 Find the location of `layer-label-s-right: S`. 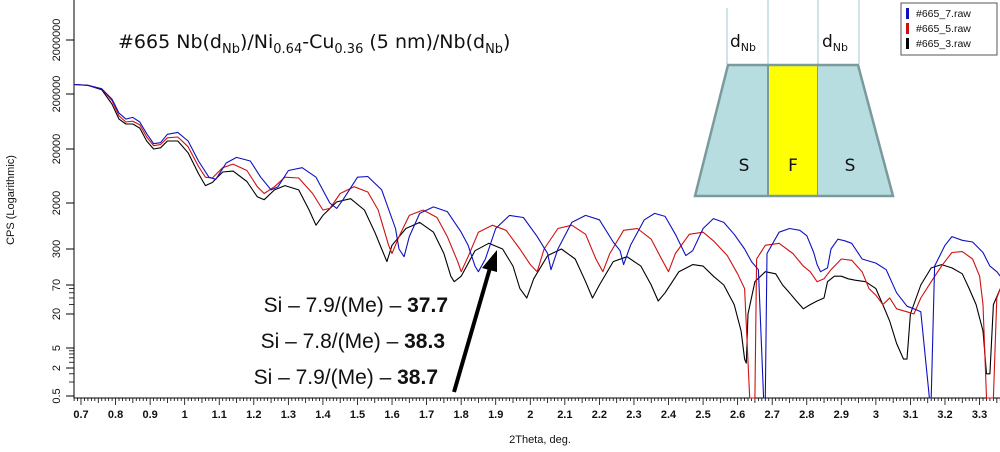

layer-label-s-right: S is located at coordinates (850, 166).